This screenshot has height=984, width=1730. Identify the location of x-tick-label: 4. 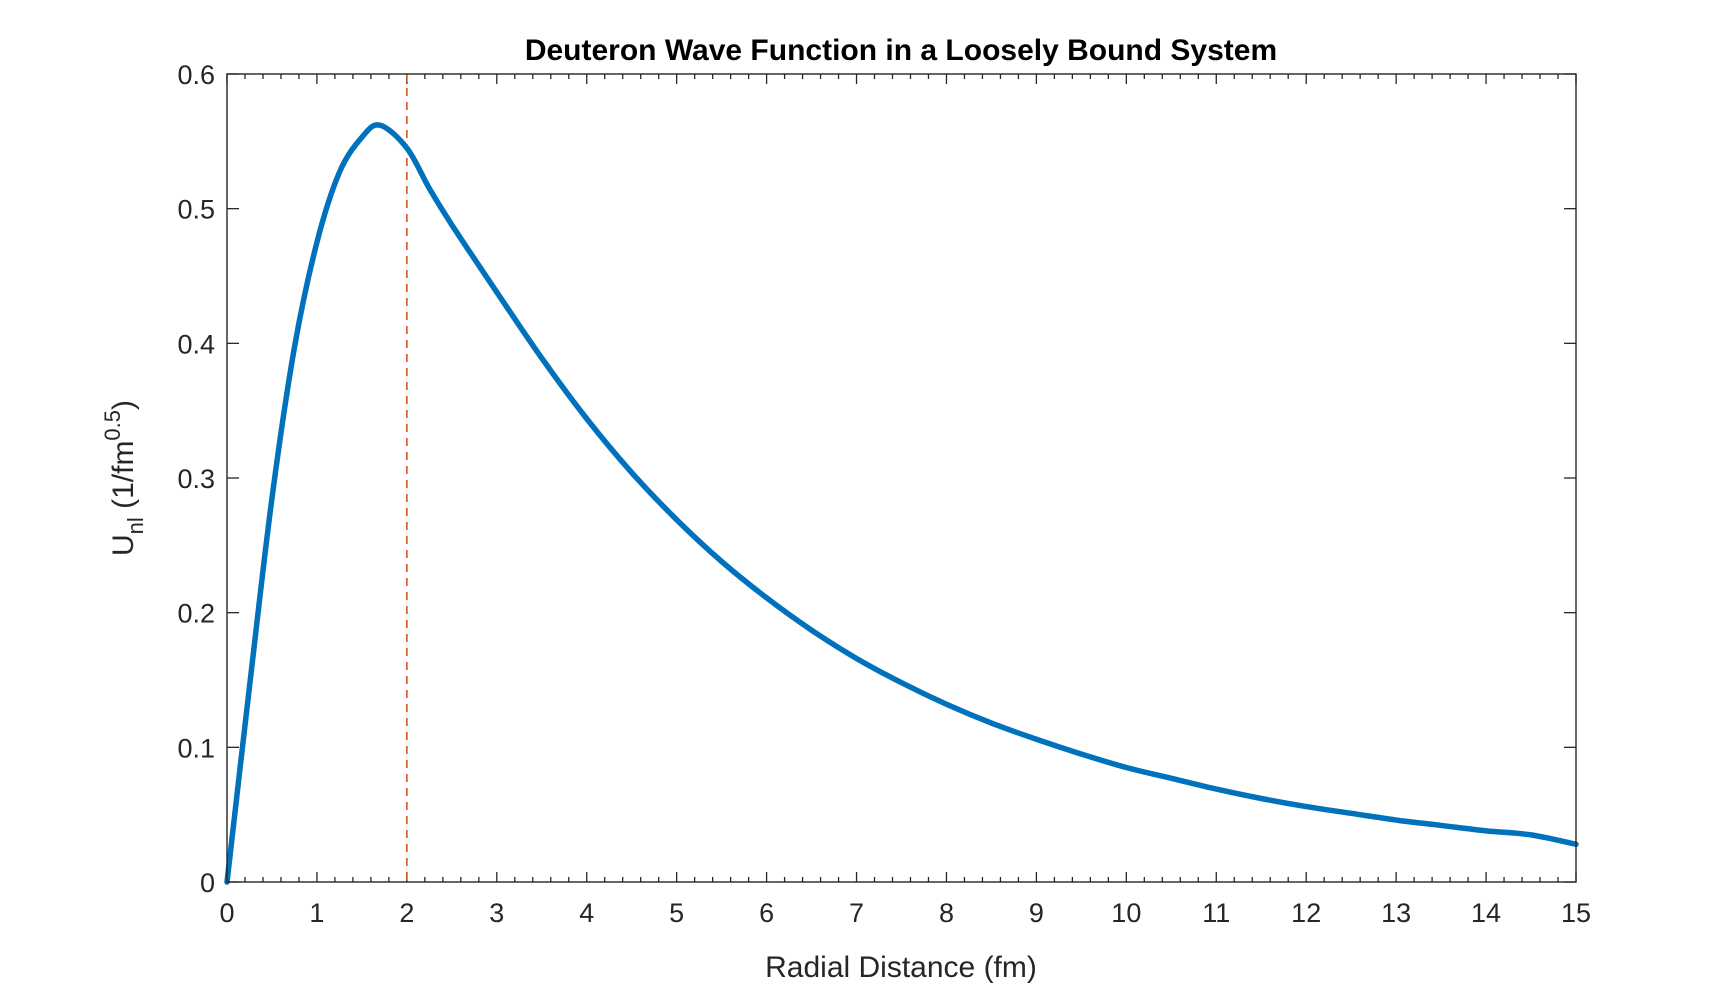
(586, 913).